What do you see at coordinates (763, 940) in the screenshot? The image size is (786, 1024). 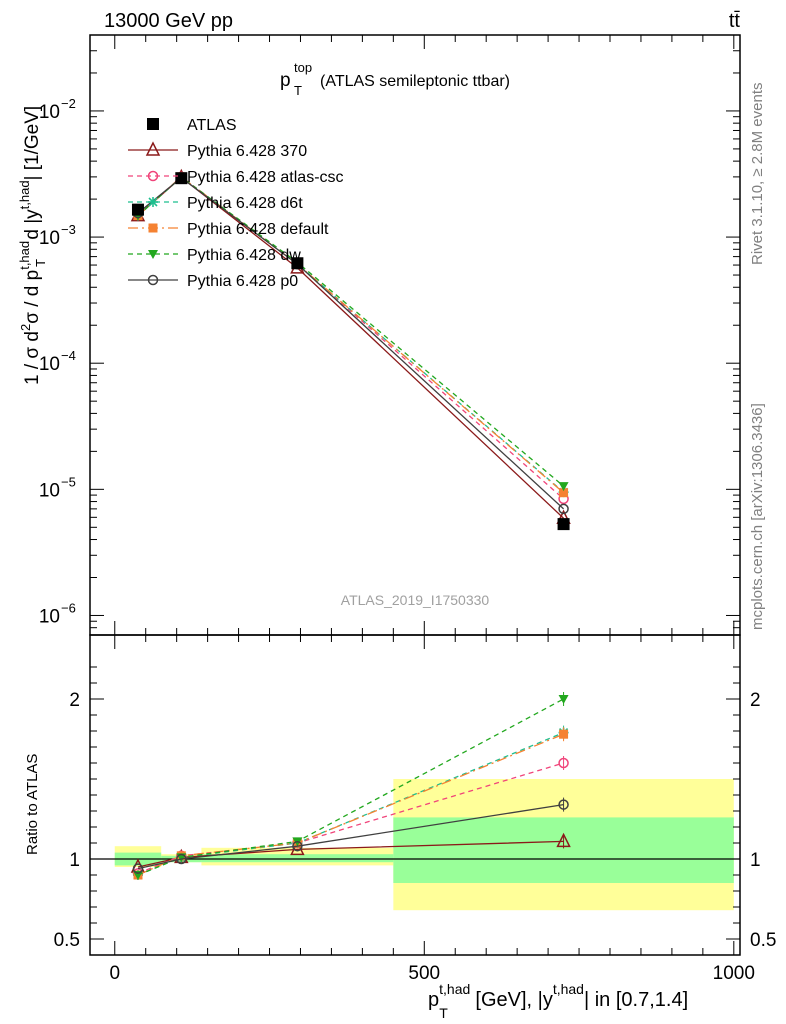 I see `ratio-y-tick-label-right: 0.5` at bounding box center [763, 940].